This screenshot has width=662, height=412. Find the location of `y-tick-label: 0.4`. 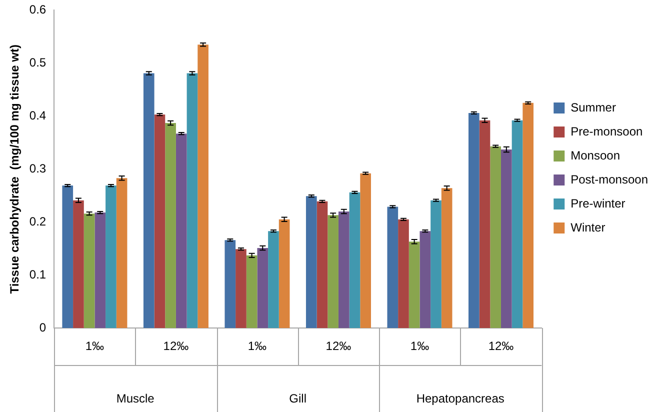

y-tick-label: 0.4 is located at coordinates (37, 115).